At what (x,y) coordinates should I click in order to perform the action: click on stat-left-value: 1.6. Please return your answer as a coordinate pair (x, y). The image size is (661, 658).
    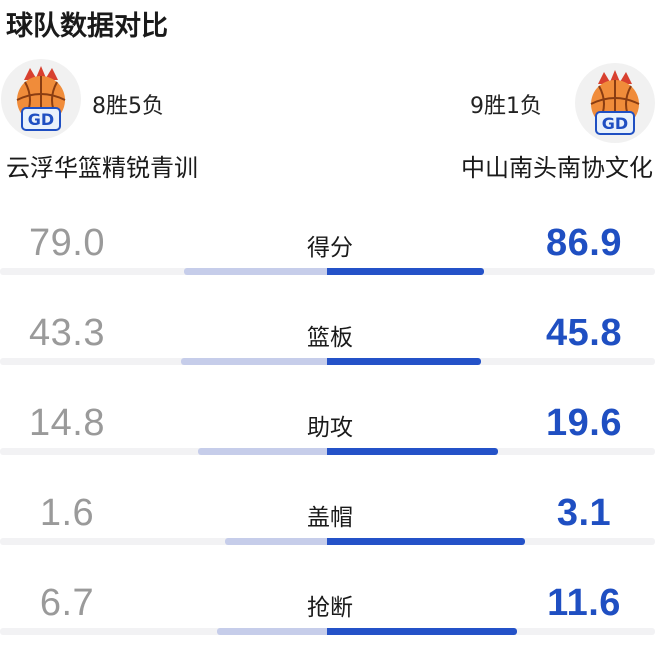
    Looking at the image, I should click on (67, 513).